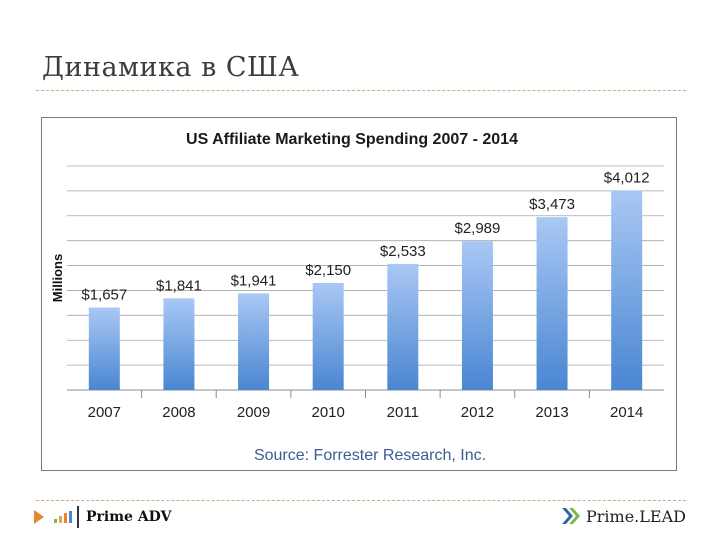 Image resolution: width=720 pixels, height=540 pixels. What do you see at coordinates (365, 405) in the screenshot?
I see `x-axis-ticks: 2007 2008 2009 2010 2011 2012 2013 2014` at bounding box center [365, 405].